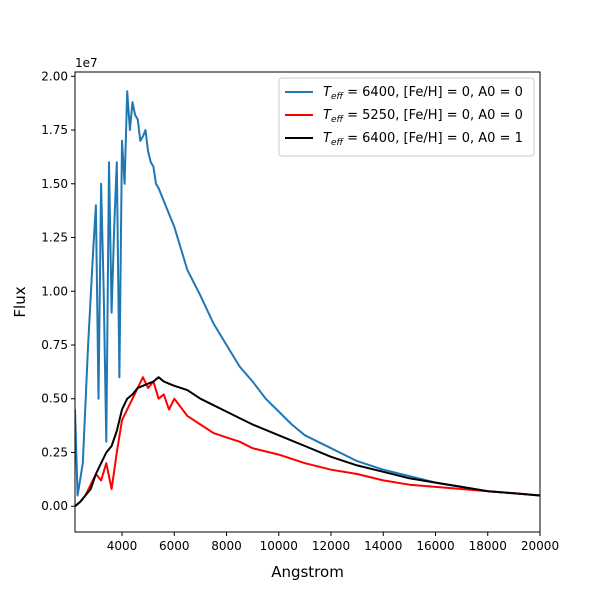  Describe the element at coordinates (86, 63) in the screenshot. I see `y-offset-text: 1e7` at that location.